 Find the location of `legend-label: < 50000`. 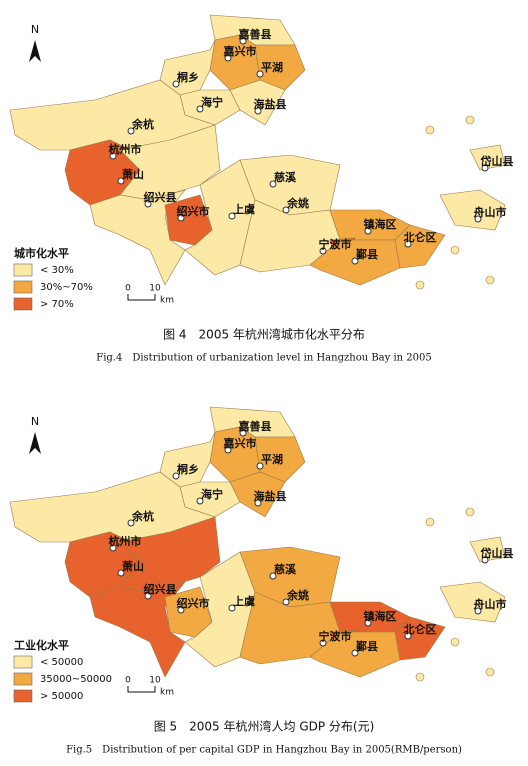

legend-label: < 50000 is located at coordinates (61, 662).